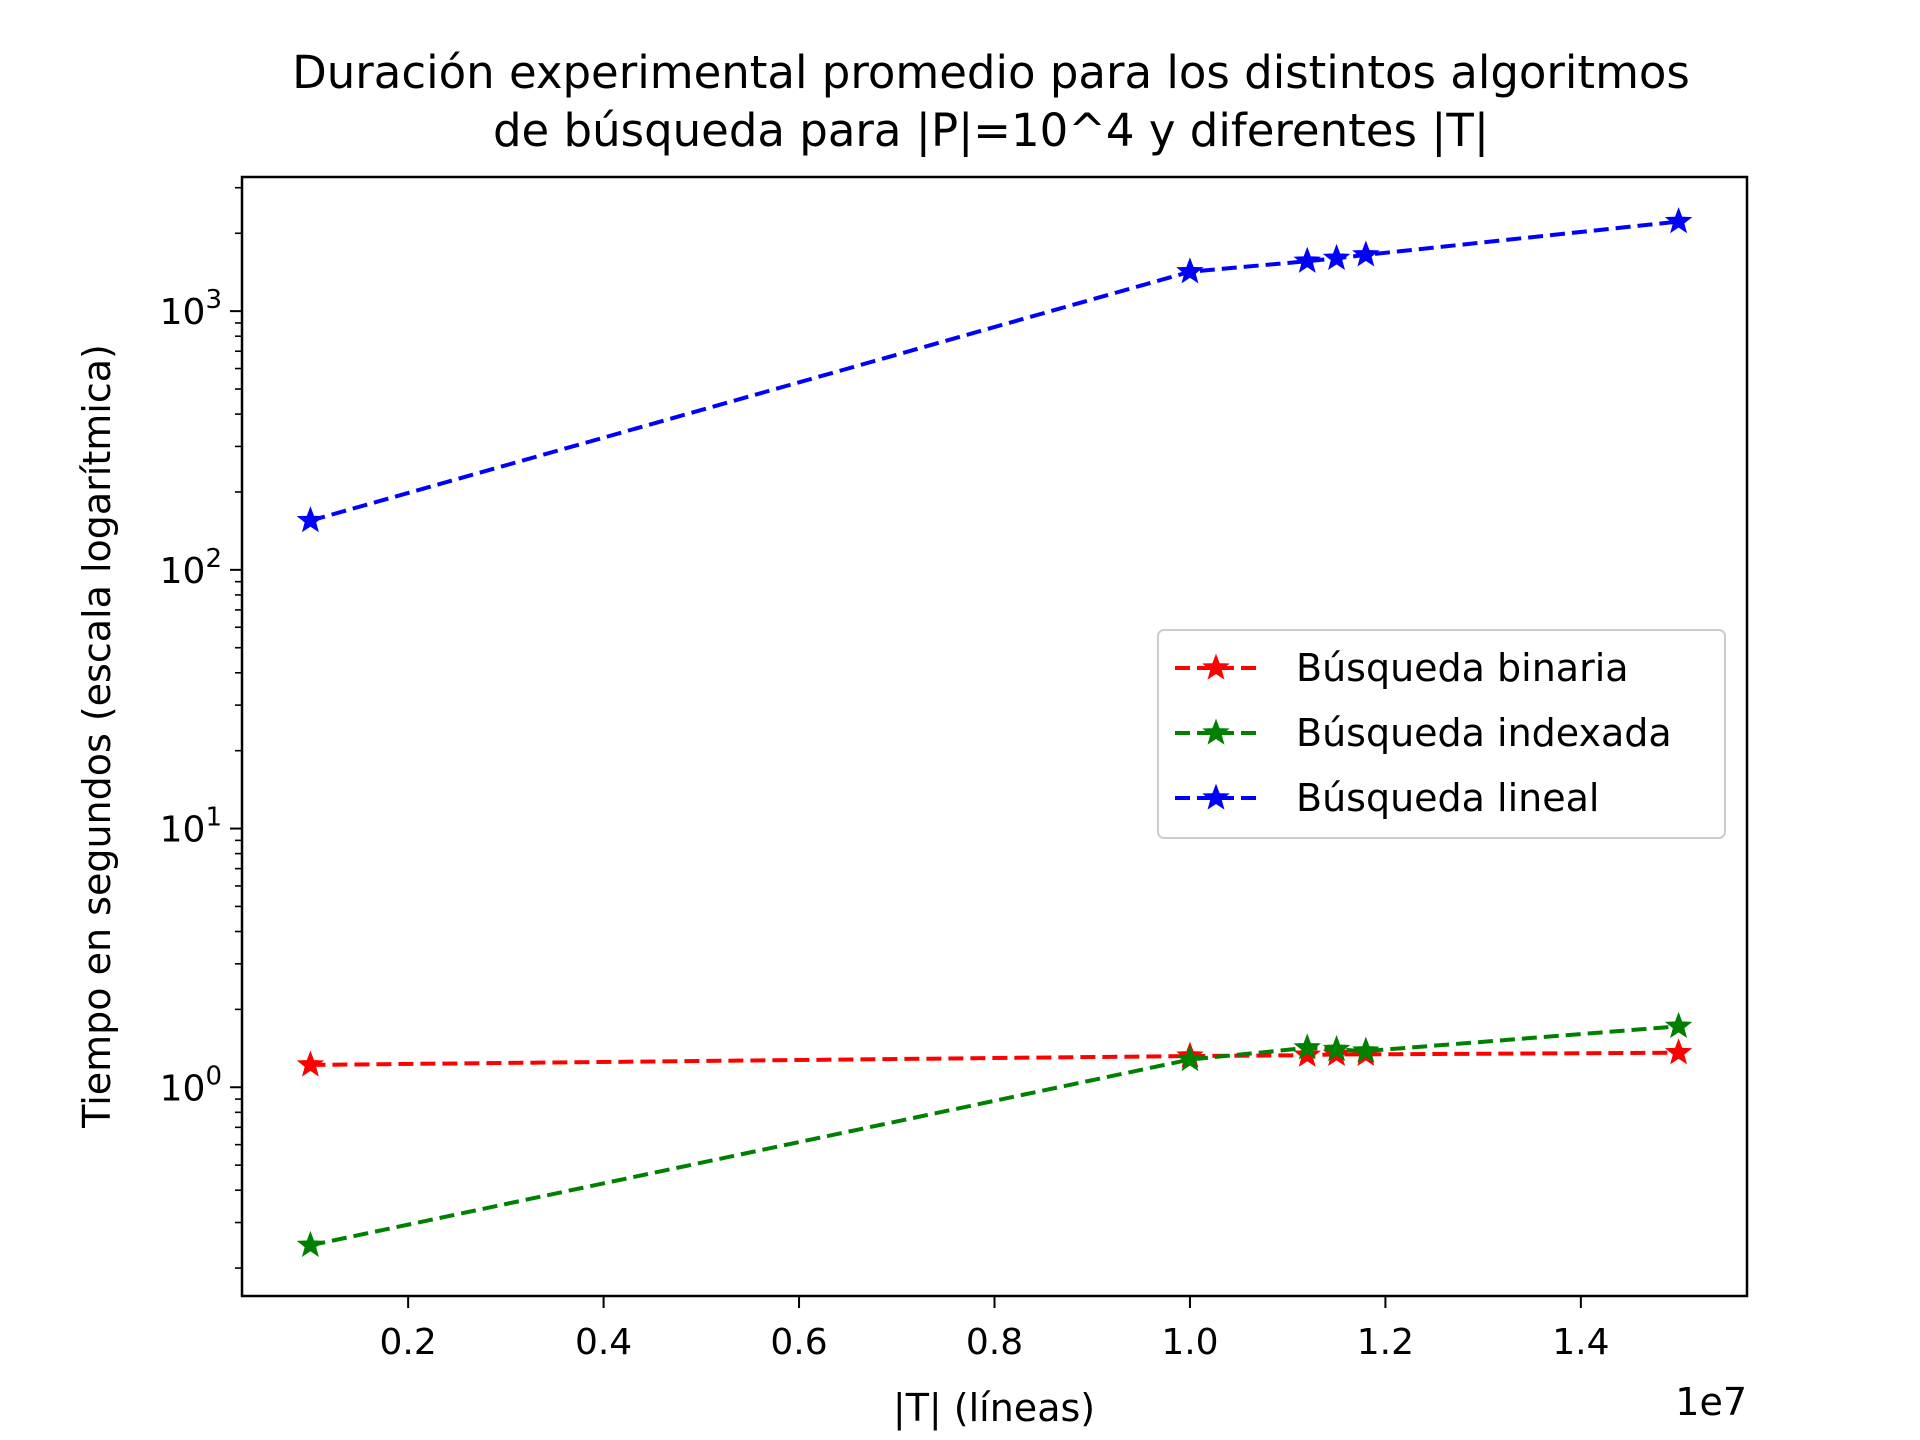 The image size is (1920, 1440). Describe the element at coordinates (603, 1342) in the screenshot. I see `x-tick-label: 0.4` at that location.